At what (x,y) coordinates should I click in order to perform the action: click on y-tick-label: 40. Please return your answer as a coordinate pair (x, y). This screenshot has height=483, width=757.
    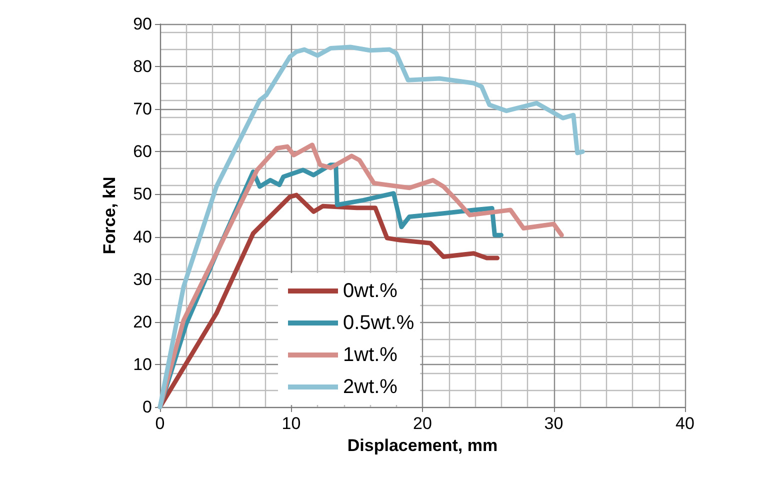
    Looking at the image, I should click on (142, 236).